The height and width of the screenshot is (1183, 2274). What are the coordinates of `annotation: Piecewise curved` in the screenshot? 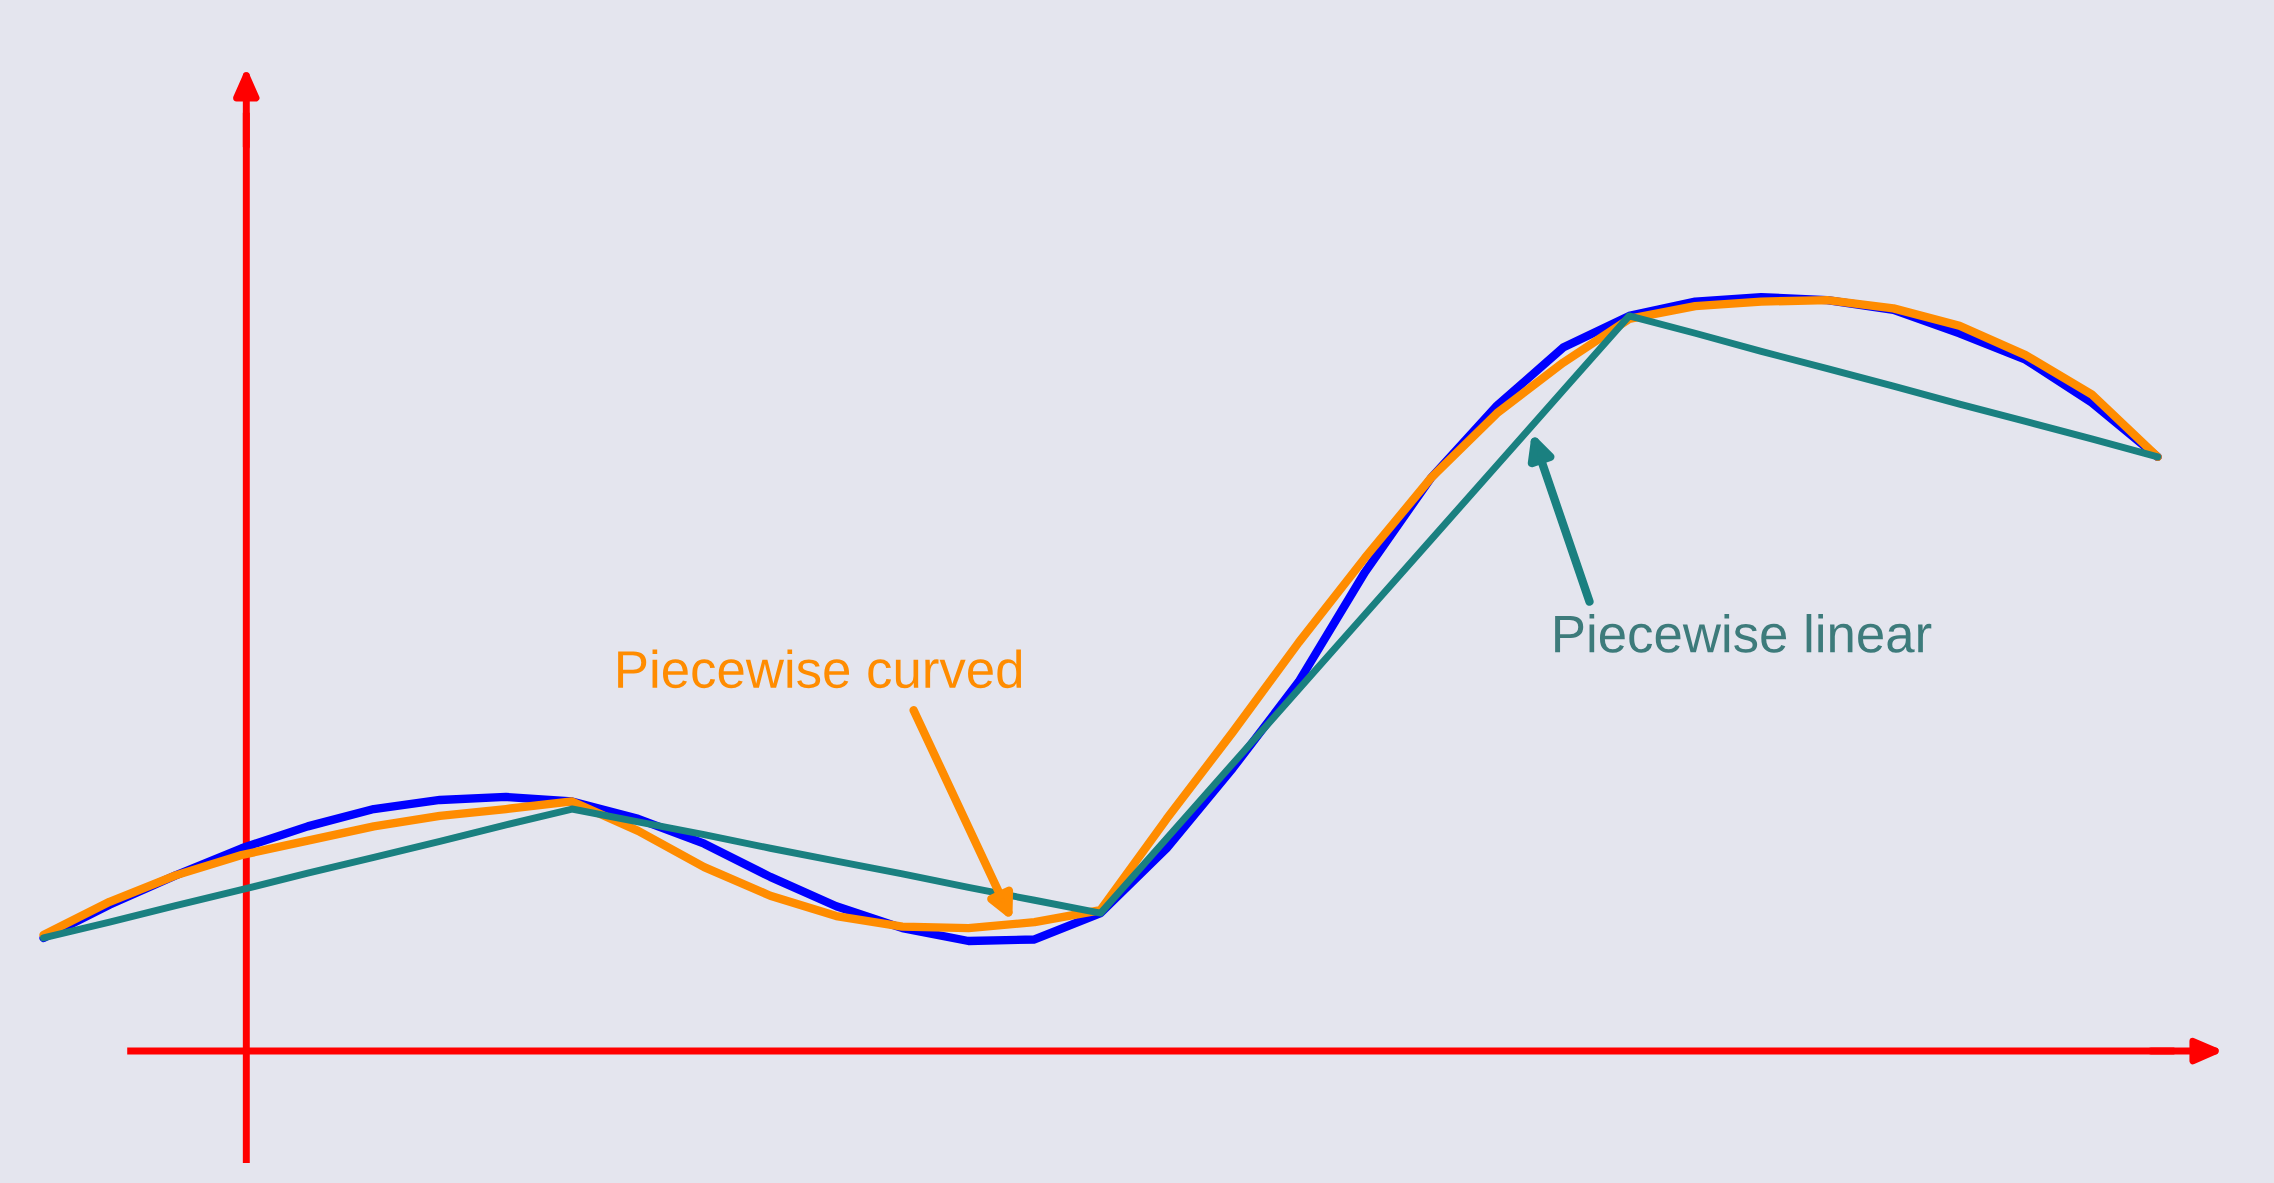 It's located at (820, 669).